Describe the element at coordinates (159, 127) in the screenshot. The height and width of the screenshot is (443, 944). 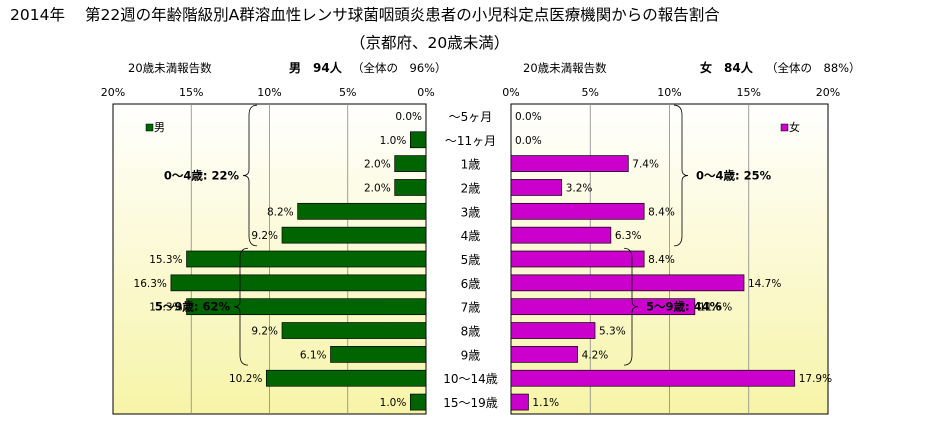
I see `male-legend-label: 男` at that location.